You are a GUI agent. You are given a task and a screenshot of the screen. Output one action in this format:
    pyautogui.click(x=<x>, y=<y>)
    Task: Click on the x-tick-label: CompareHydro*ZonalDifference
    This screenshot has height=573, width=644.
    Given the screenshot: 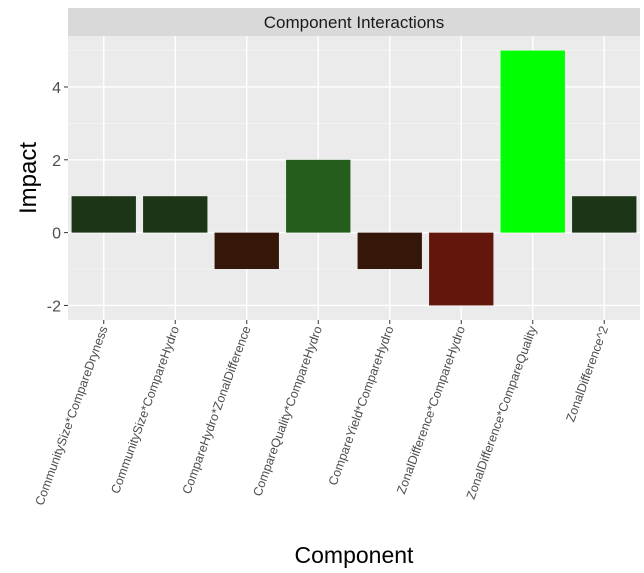 What is the action you would take?
    pyautogui.click(x=217, y=410)
    